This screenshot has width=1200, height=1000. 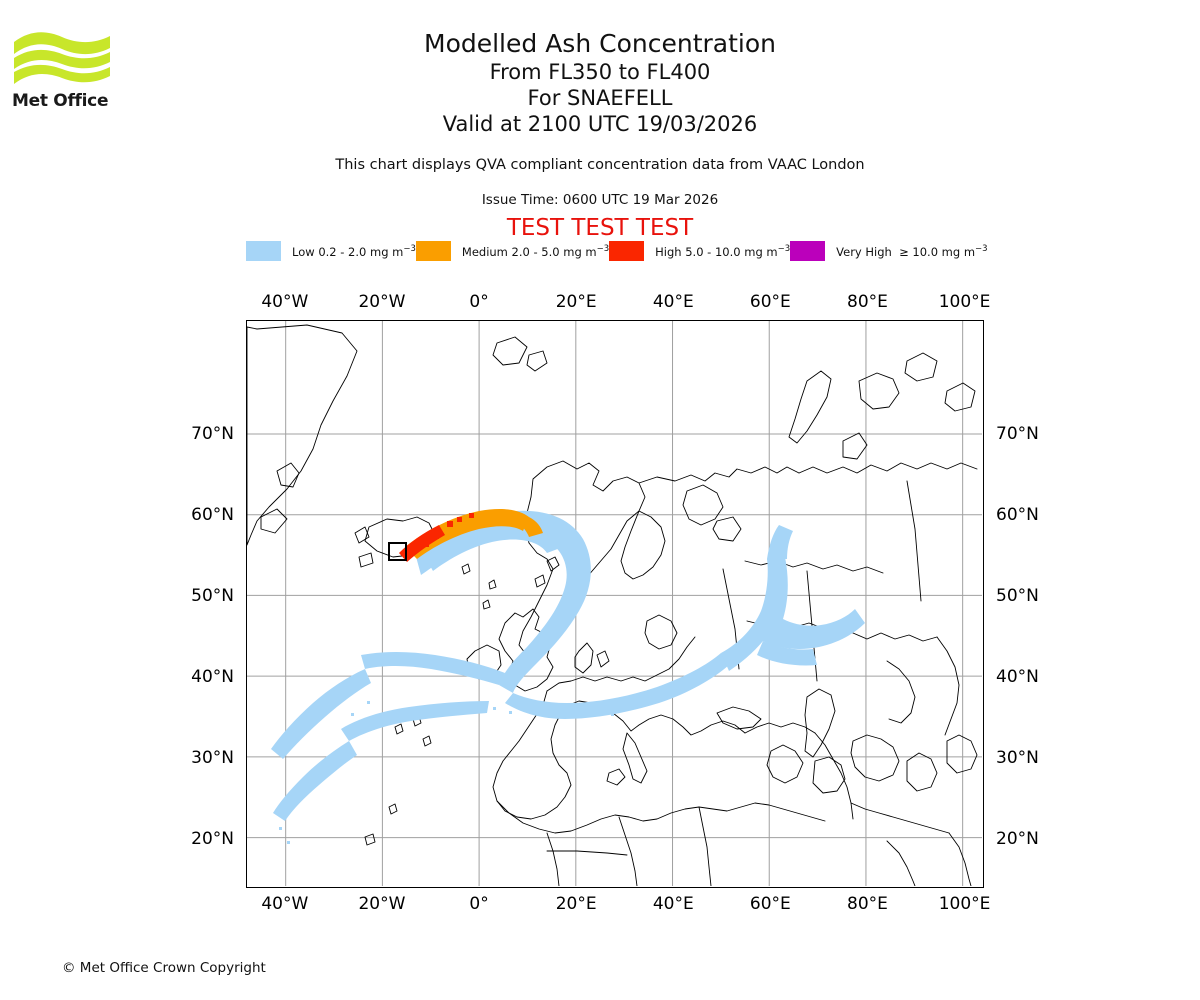 What do you see at coordinates (62, 58) in the screenshot?
I see `met-office-waves-icon` at bounding box center [62, 58].